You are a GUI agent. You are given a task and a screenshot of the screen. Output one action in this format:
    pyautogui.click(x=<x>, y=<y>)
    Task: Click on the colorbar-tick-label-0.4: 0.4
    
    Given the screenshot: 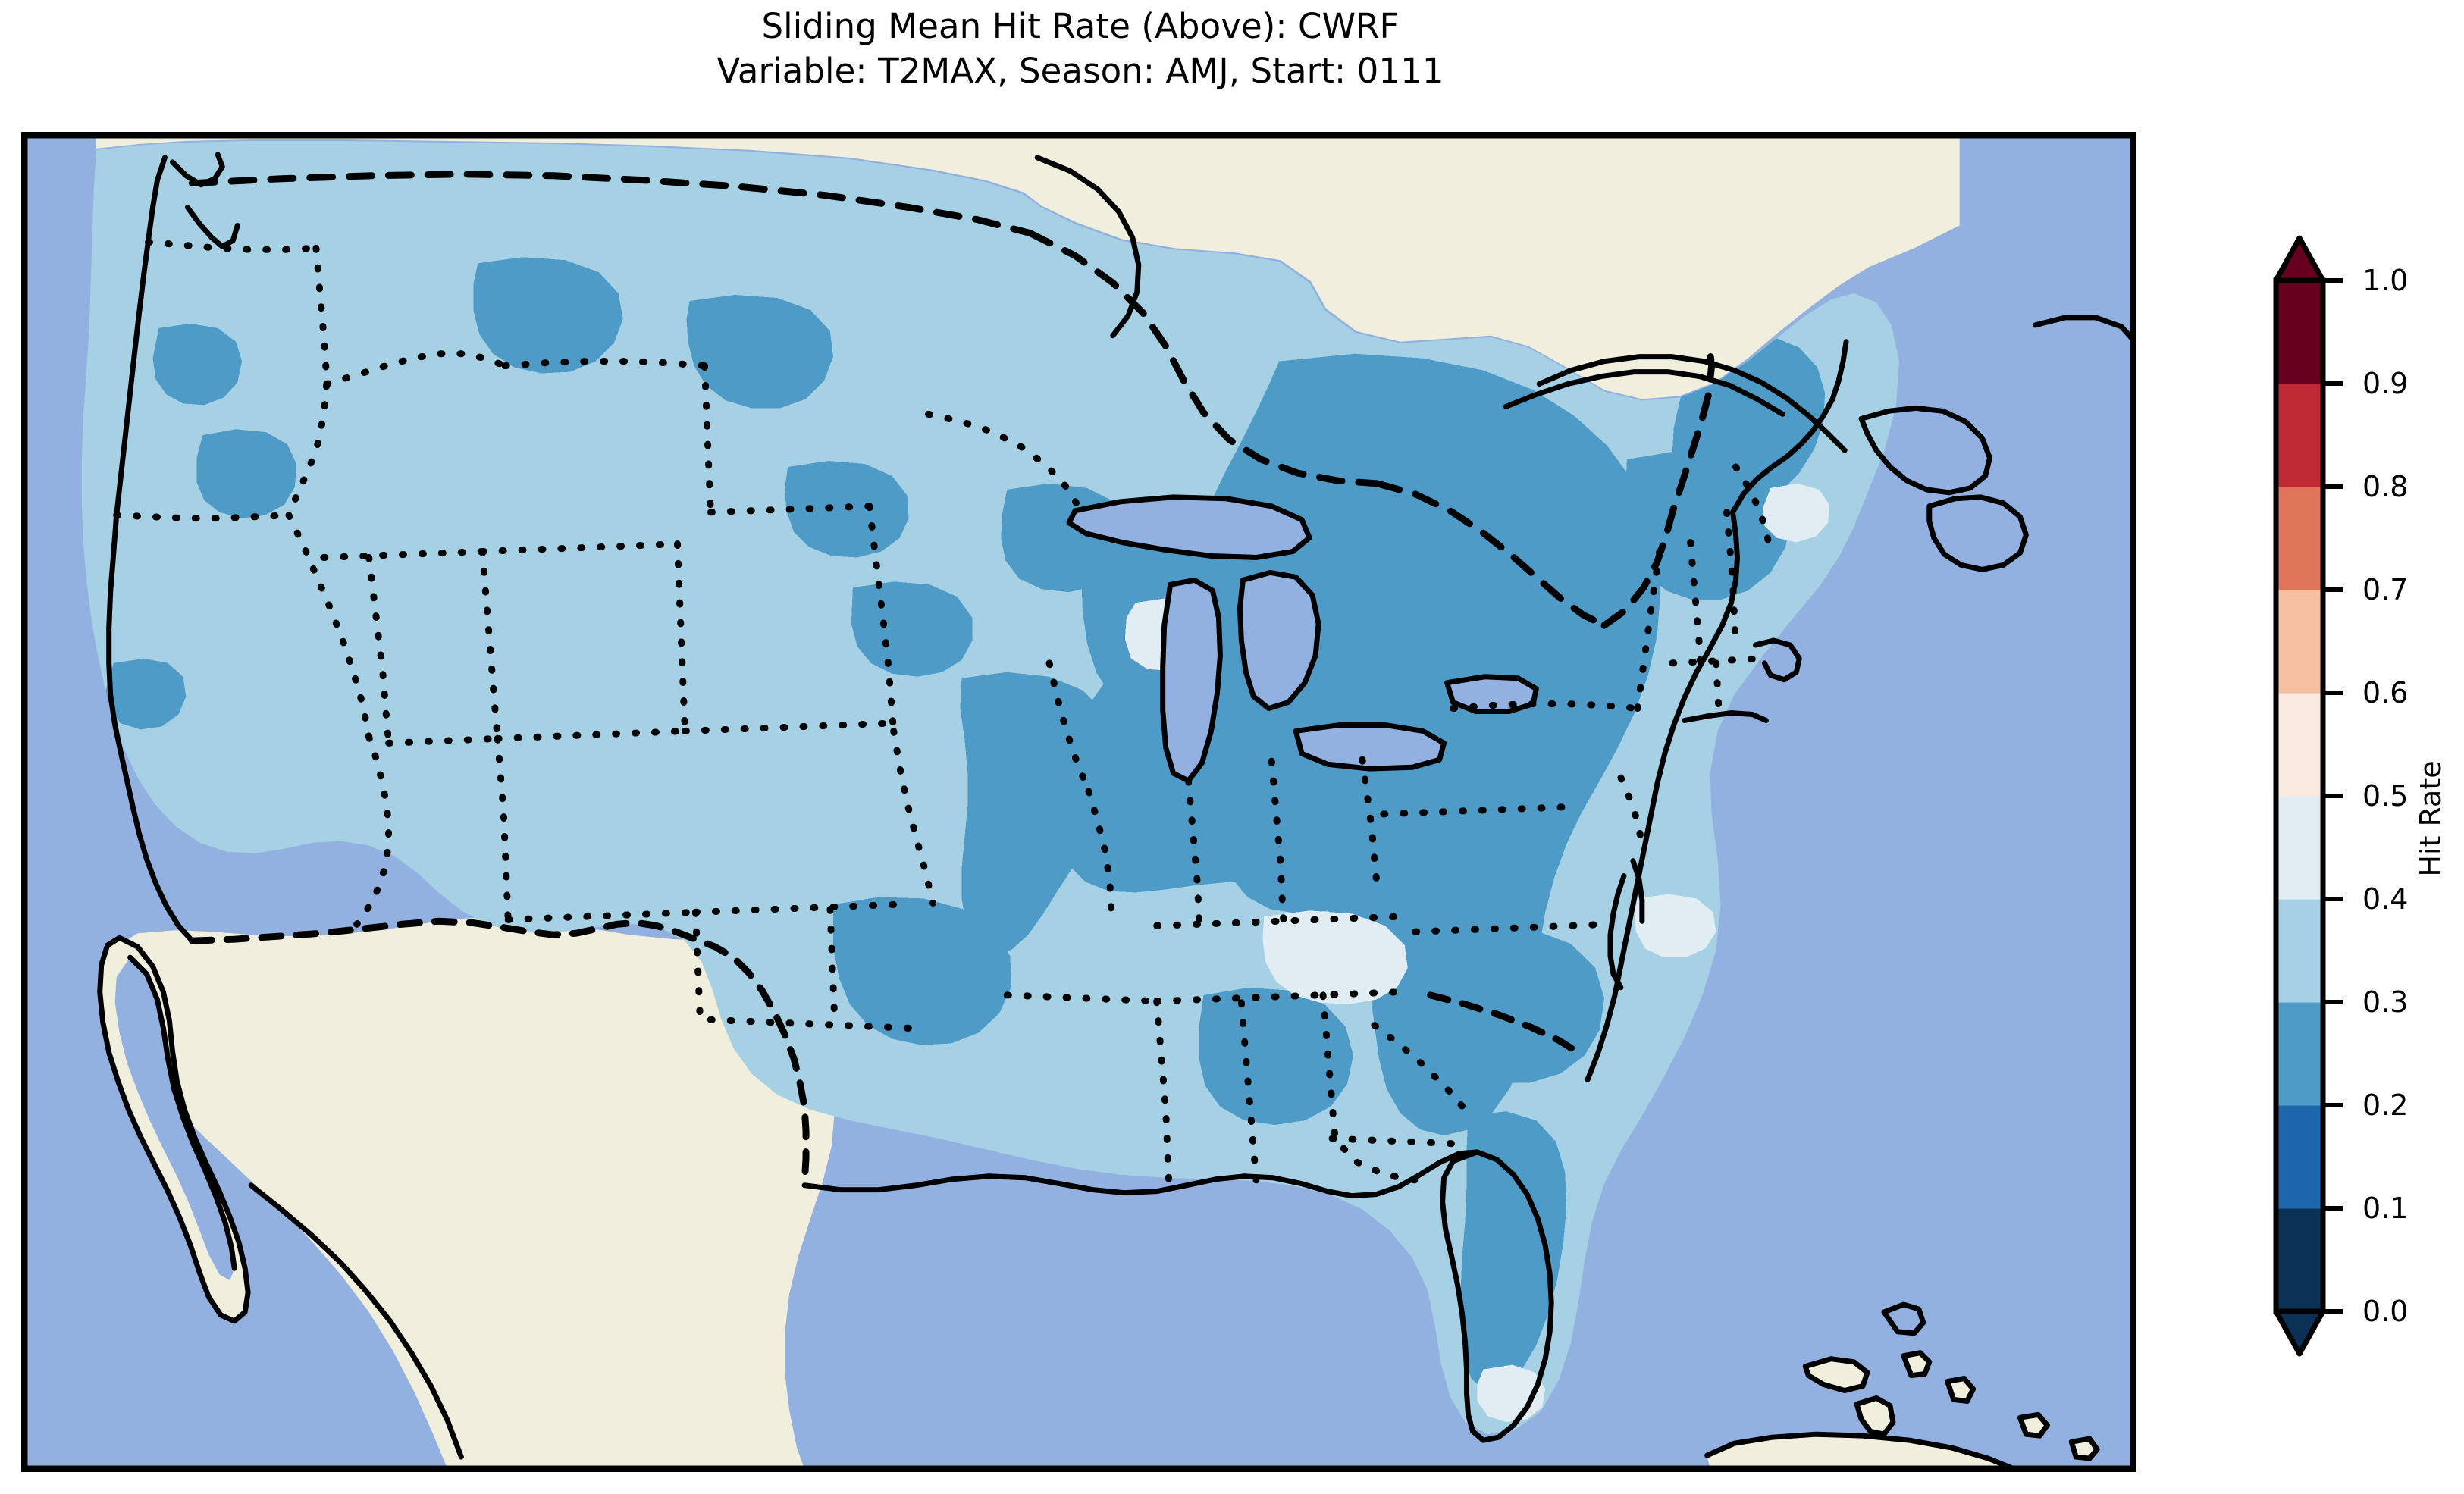 What is the action you would take?
    pyautogui.click(x=2385, y=899)
    